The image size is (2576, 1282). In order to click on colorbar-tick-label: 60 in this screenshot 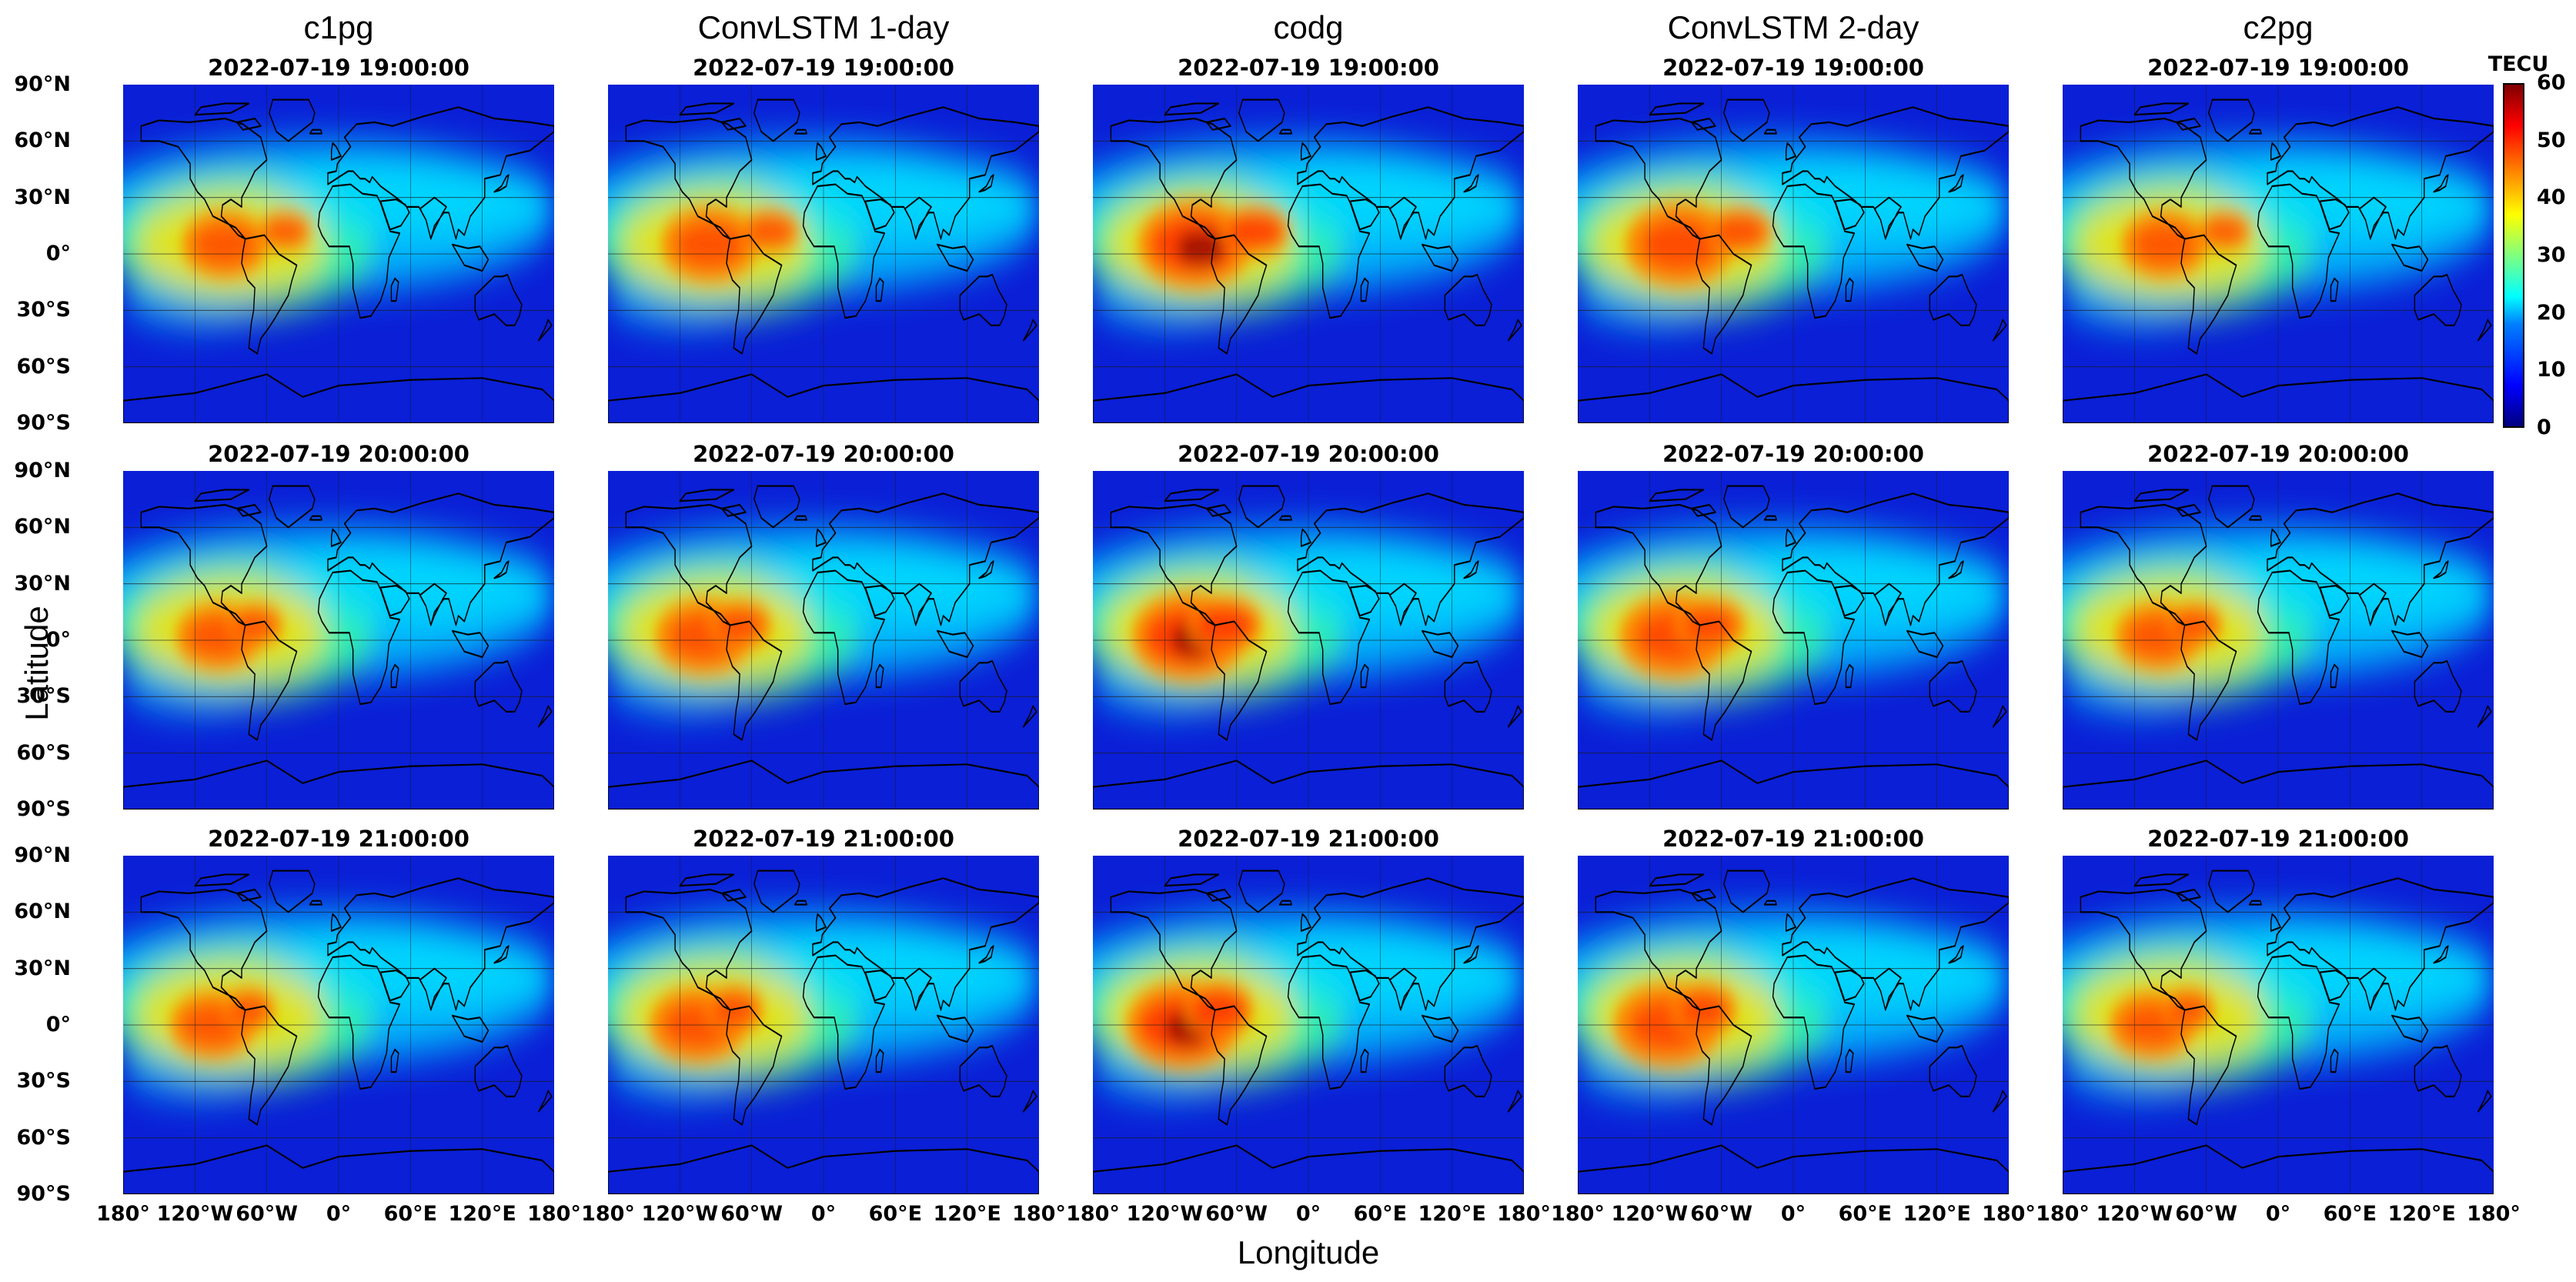, I will do `click(2551, 83)`.